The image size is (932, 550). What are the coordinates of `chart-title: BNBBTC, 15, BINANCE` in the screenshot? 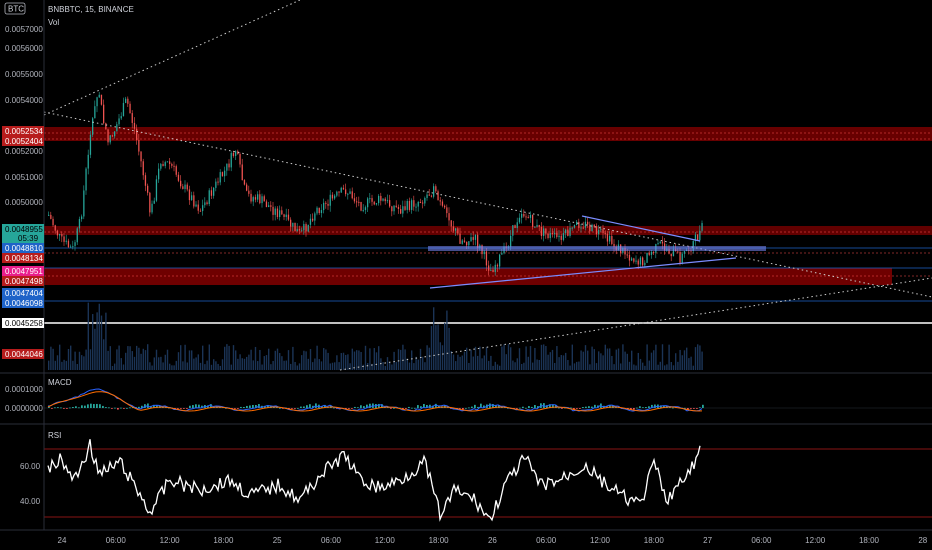 It's located at (91, 9).